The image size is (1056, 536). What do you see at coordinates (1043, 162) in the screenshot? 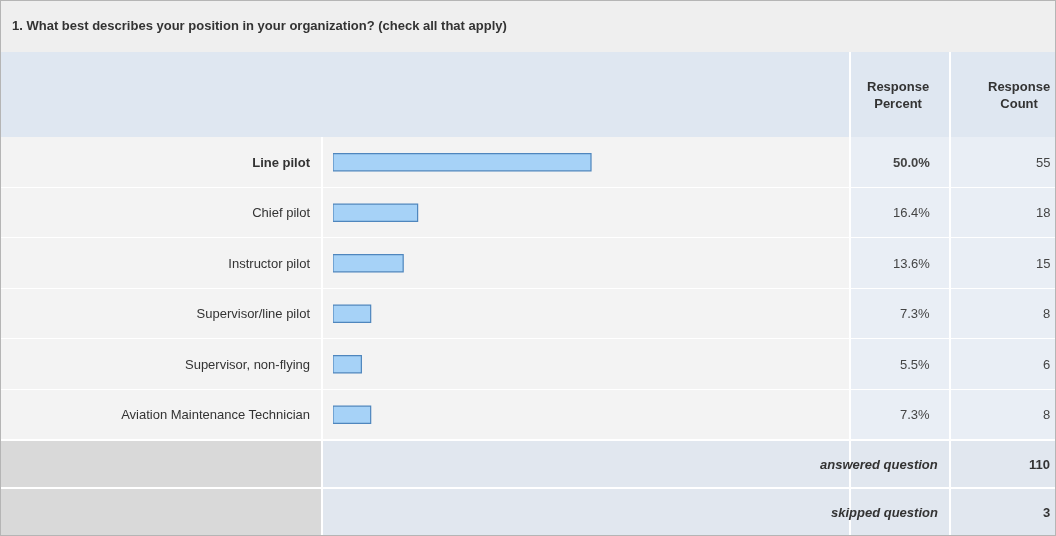
I see `text: 55` at bounding box center [1043, 162].